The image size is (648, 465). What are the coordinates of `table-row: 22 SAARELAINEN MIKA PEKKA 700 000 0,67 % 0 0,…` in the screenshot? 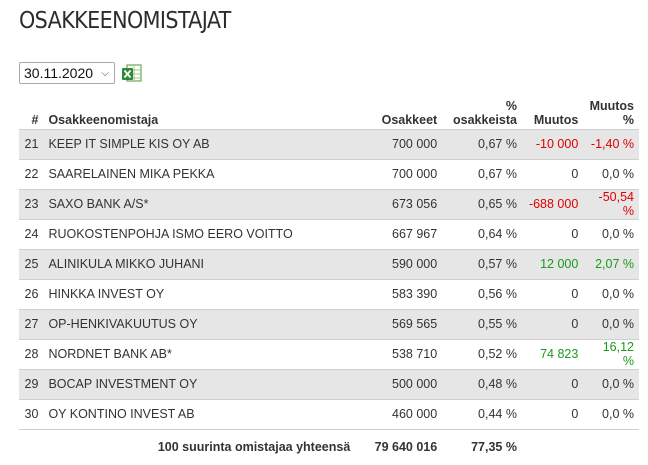 It's located at (329, 173).